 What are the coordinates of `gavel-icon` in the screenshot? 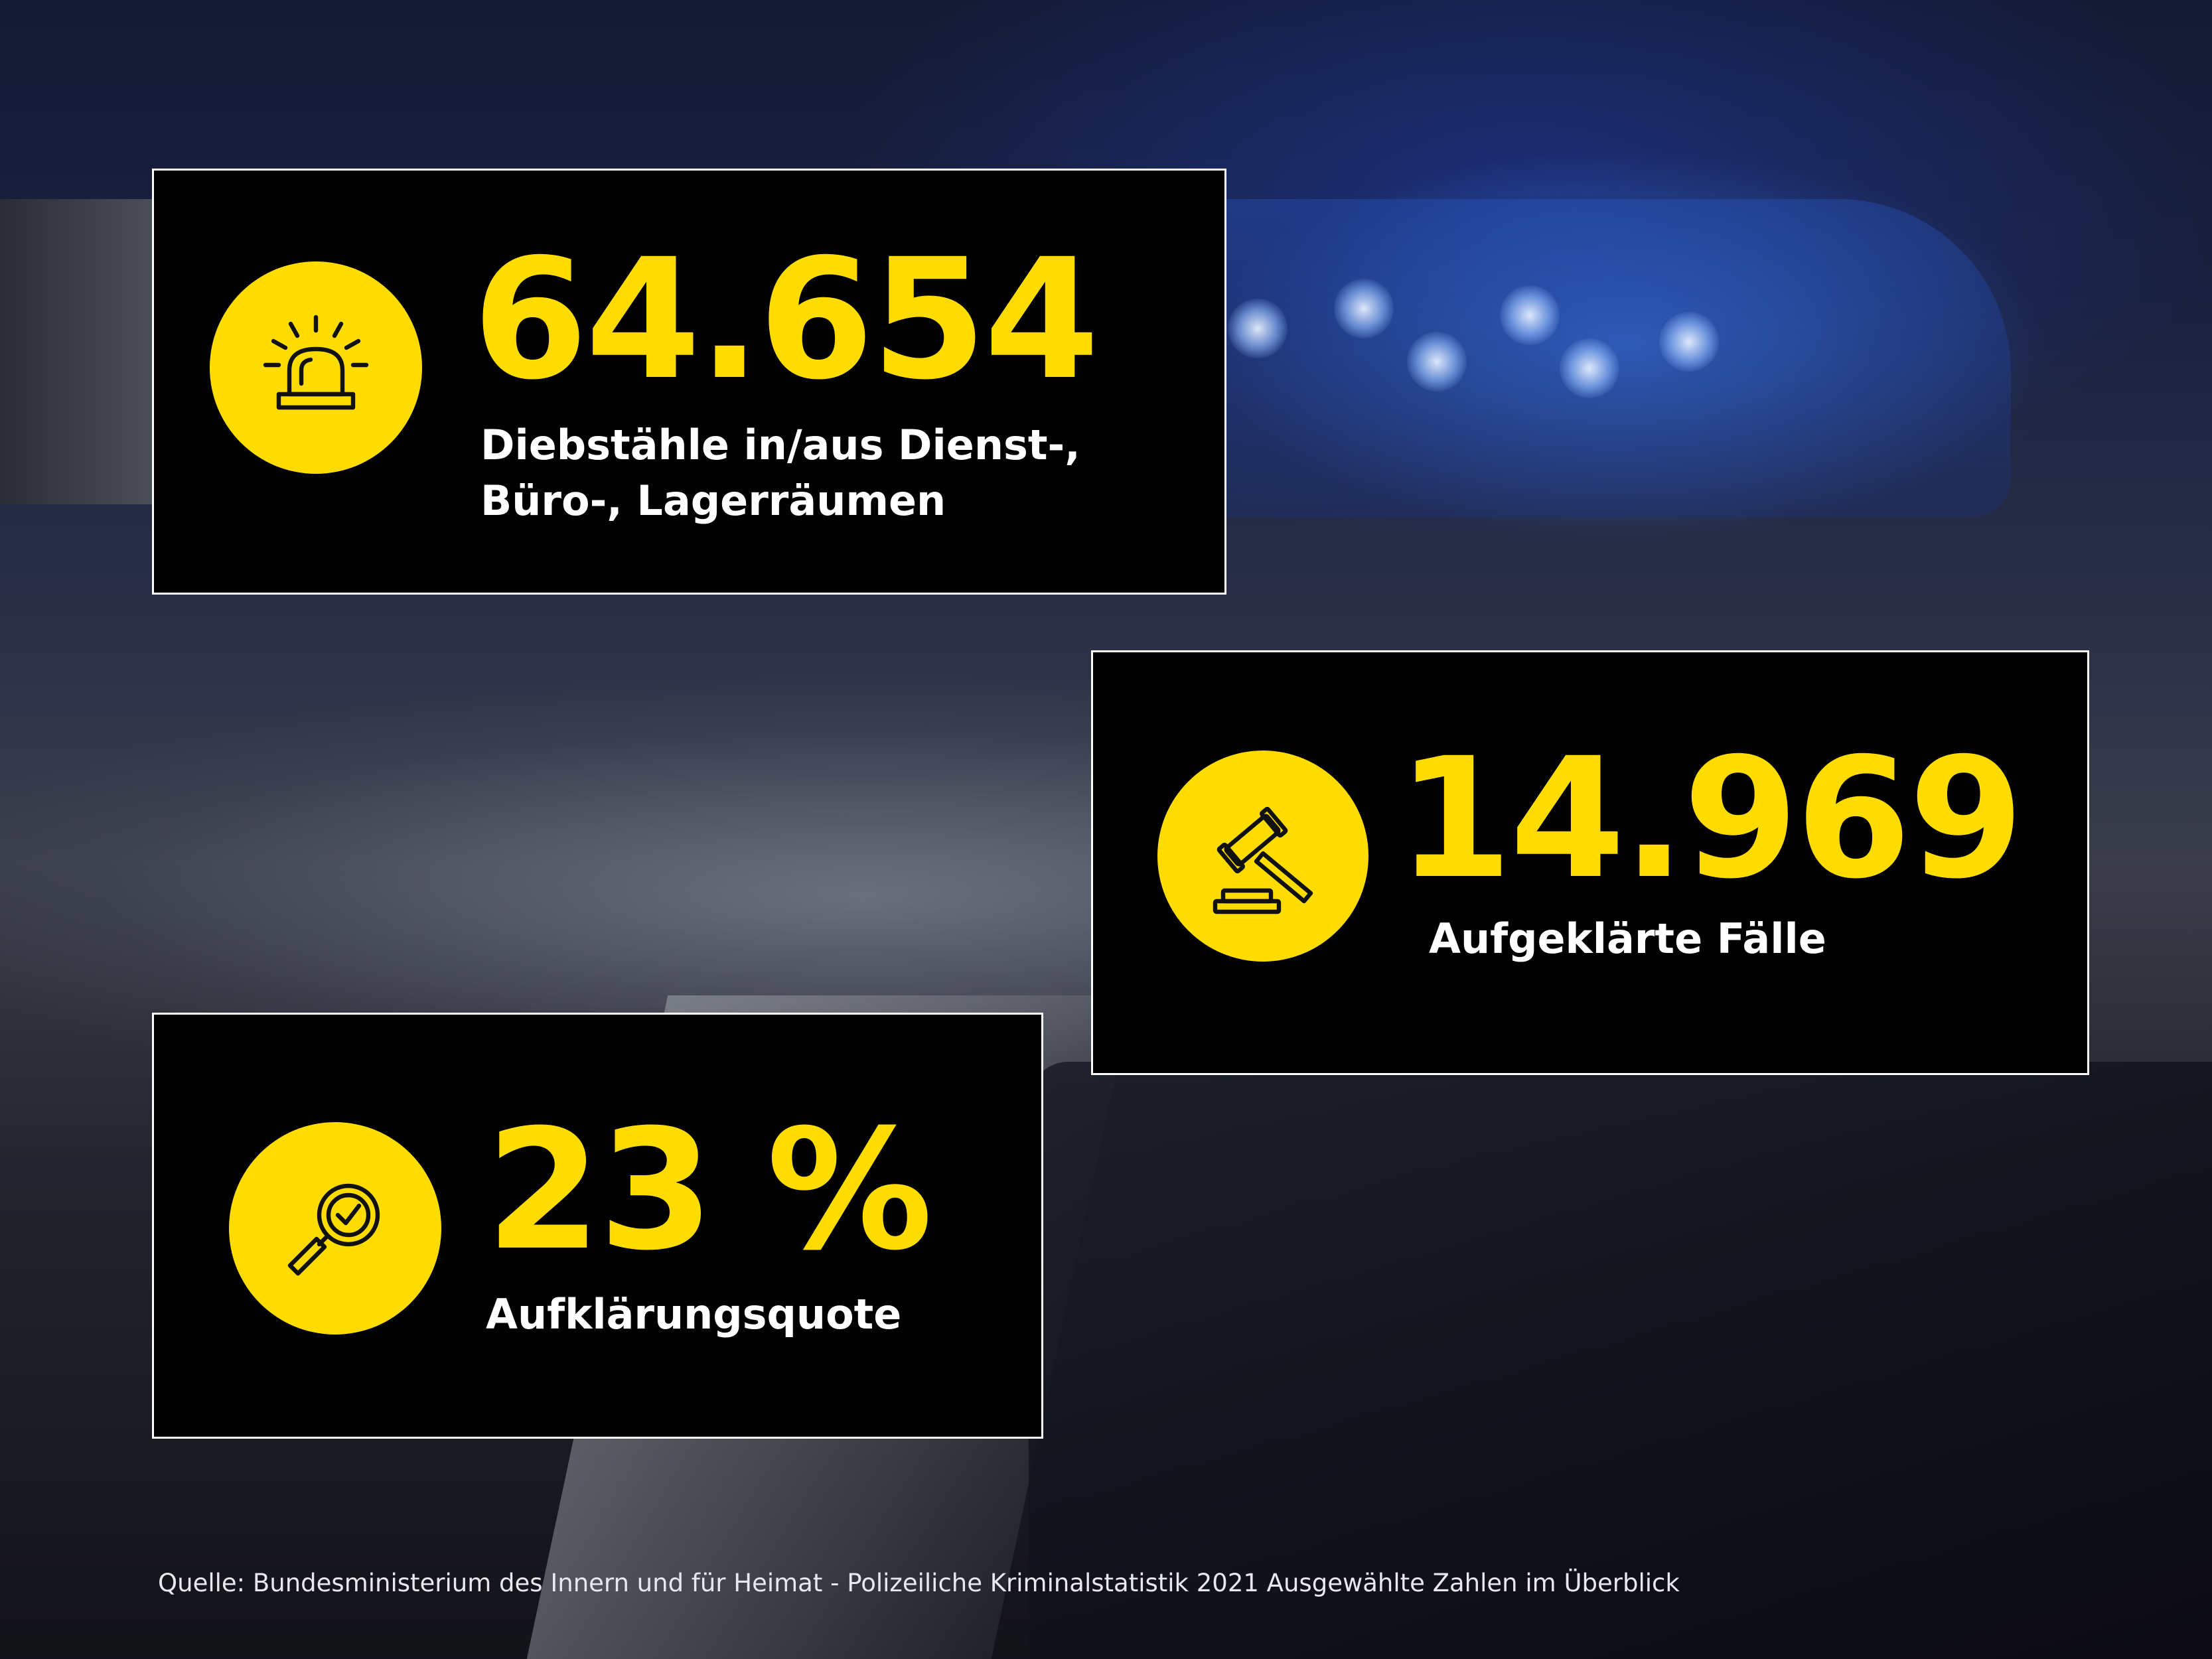 It's located at (1263, 860).